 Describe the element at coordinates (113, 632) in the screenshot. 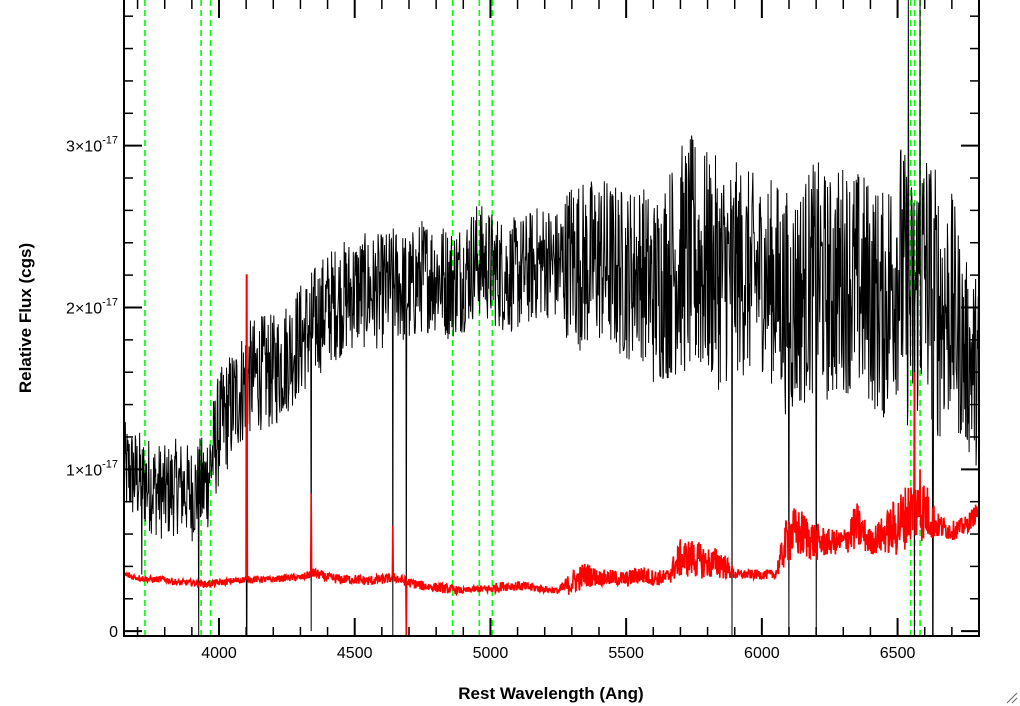

I see `y-tick-label: 0` at that location.